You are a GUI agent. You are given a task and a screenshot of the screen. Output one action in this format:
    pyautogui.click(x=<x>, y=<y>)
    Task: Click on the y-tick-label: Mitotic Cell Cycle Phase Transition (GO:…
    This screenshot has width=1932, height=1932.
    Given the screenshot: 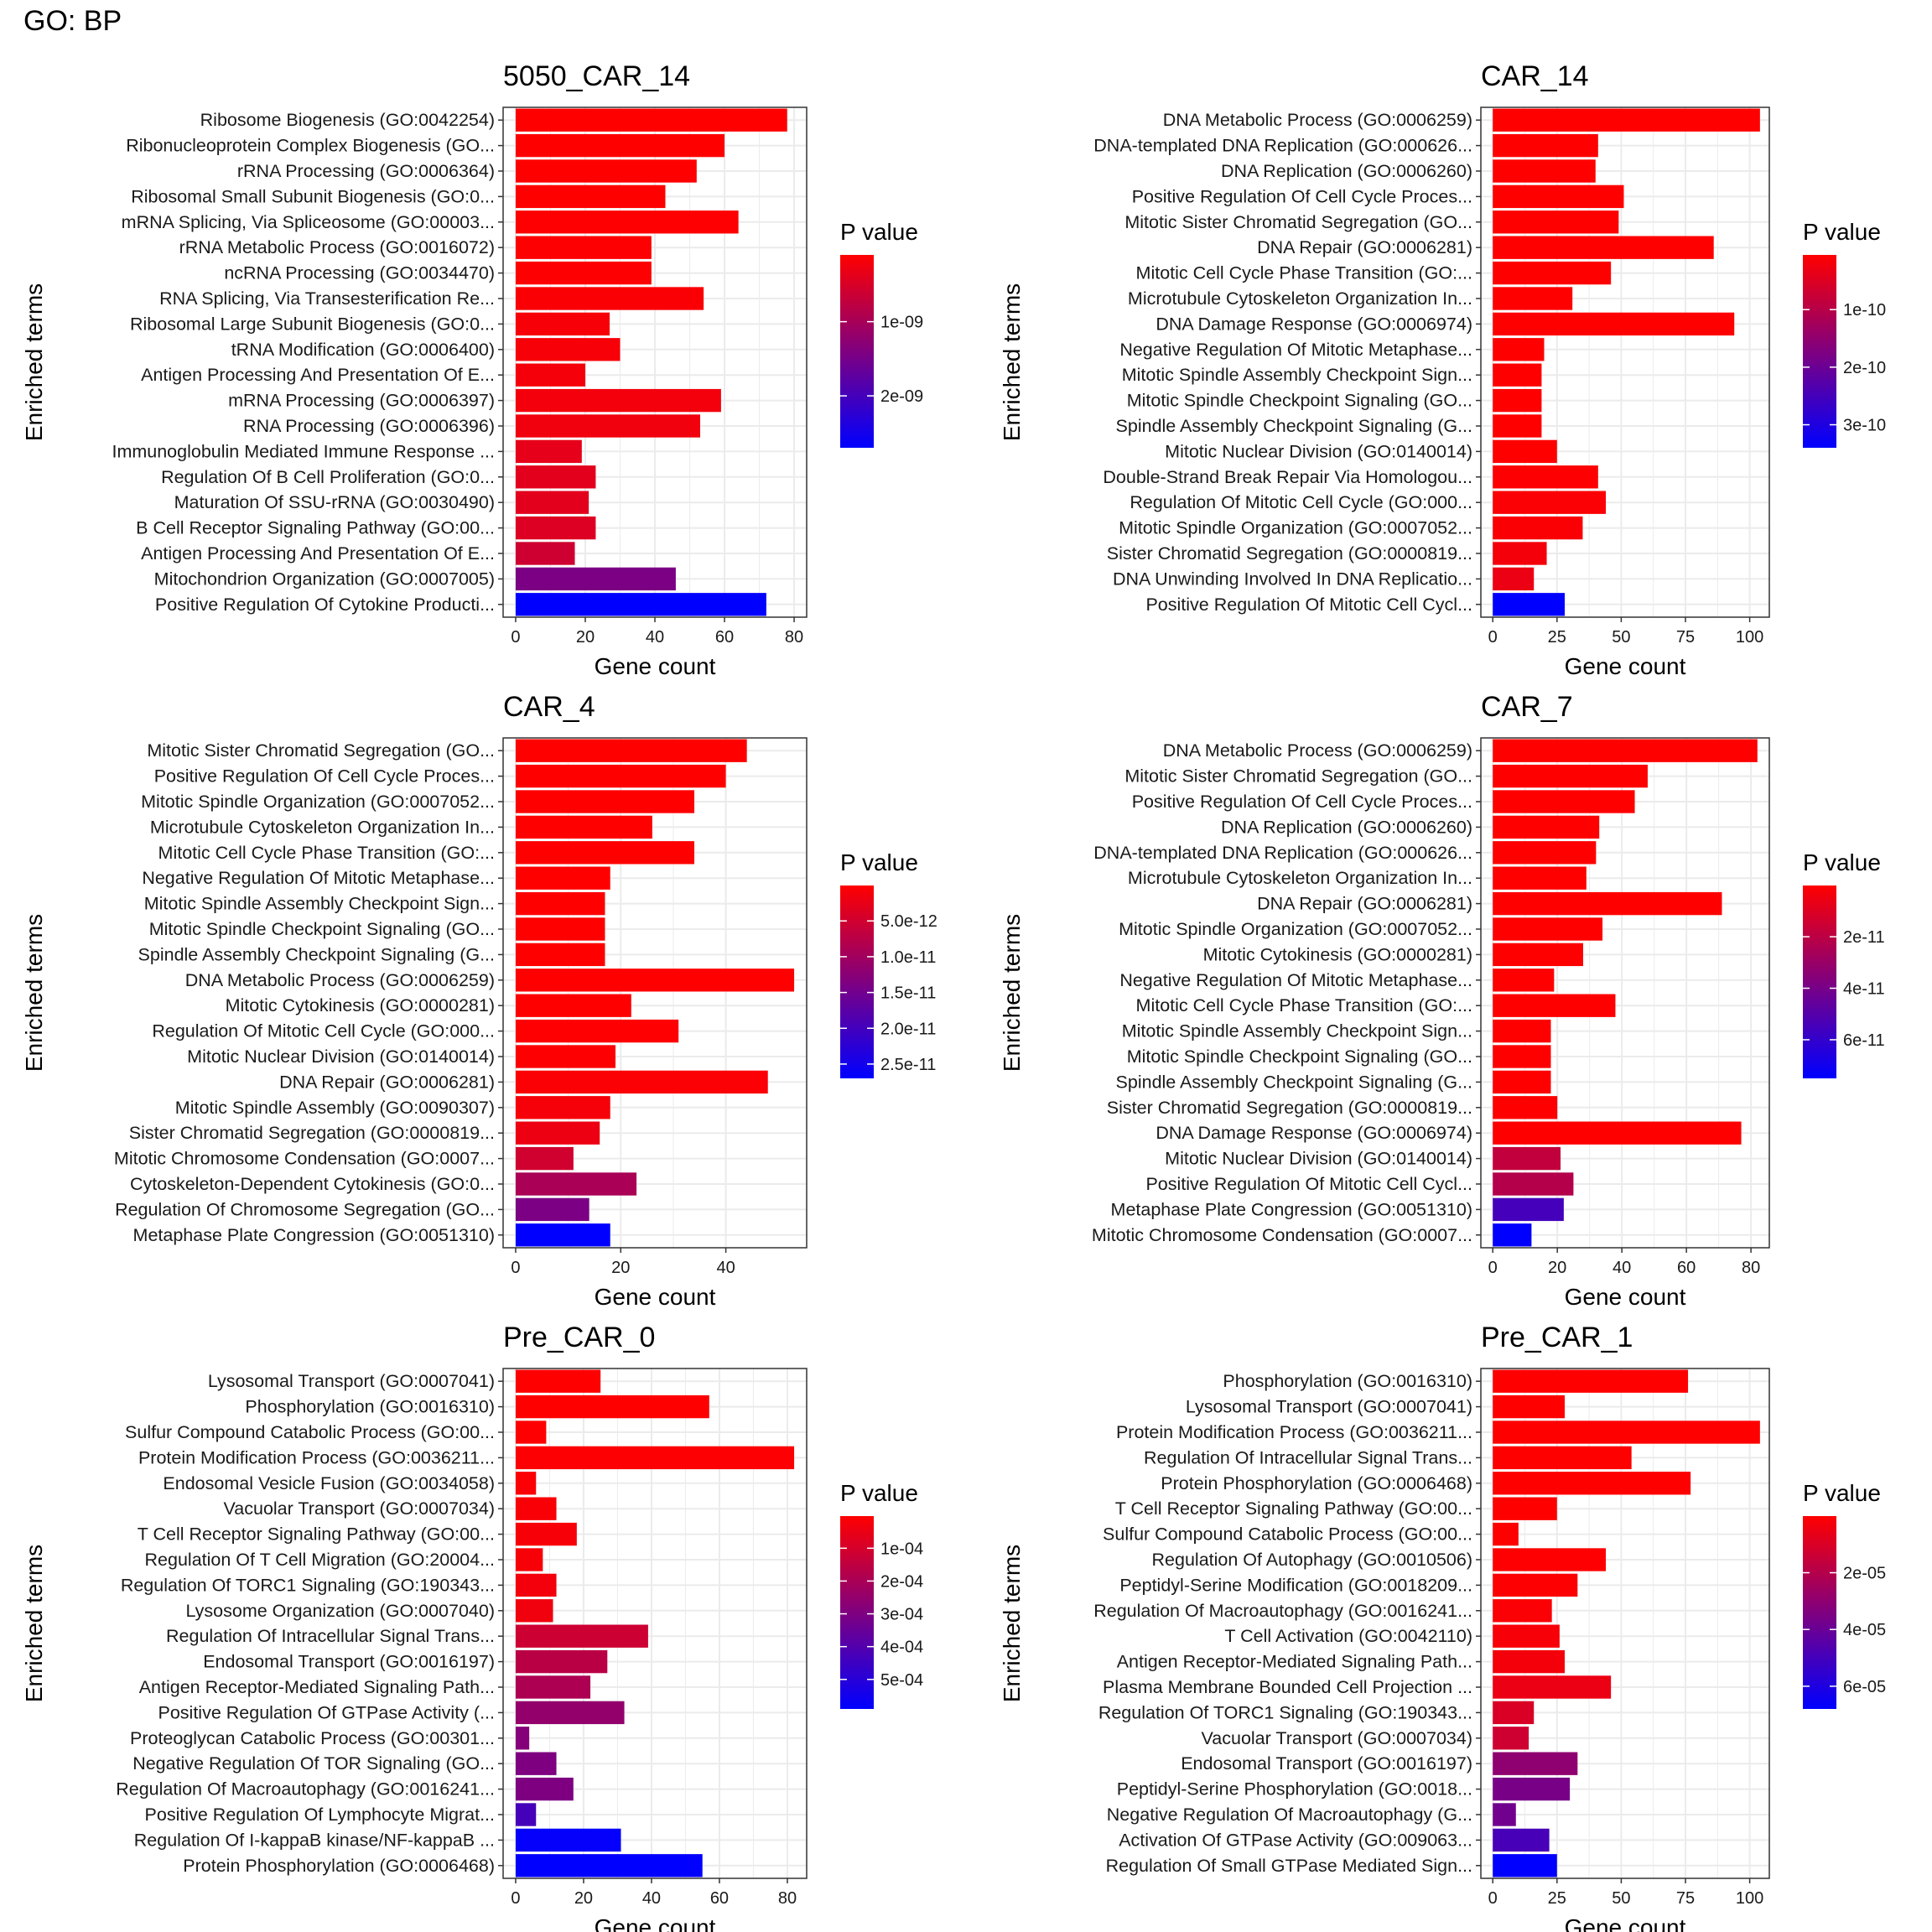 What is the action you would take?
    pyautogui.click(x=1304, y=1005)
    